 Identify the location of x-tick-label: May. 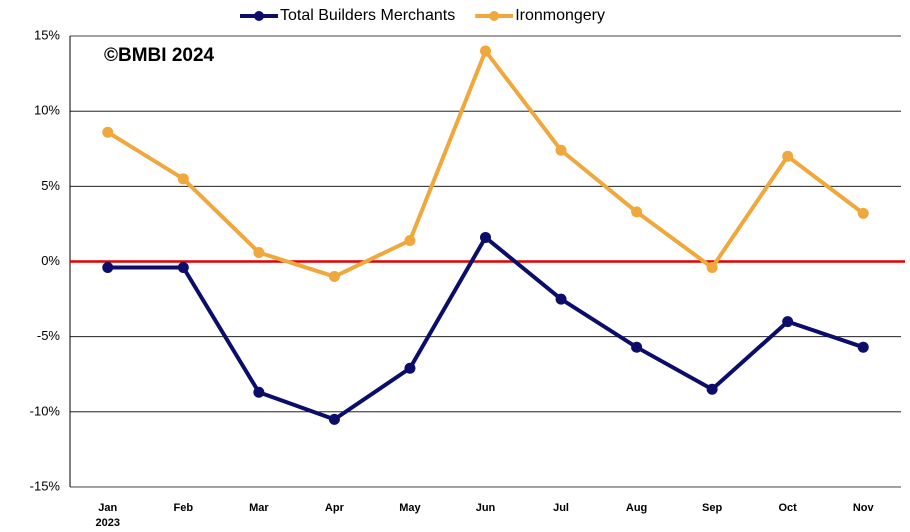
(410, 508).